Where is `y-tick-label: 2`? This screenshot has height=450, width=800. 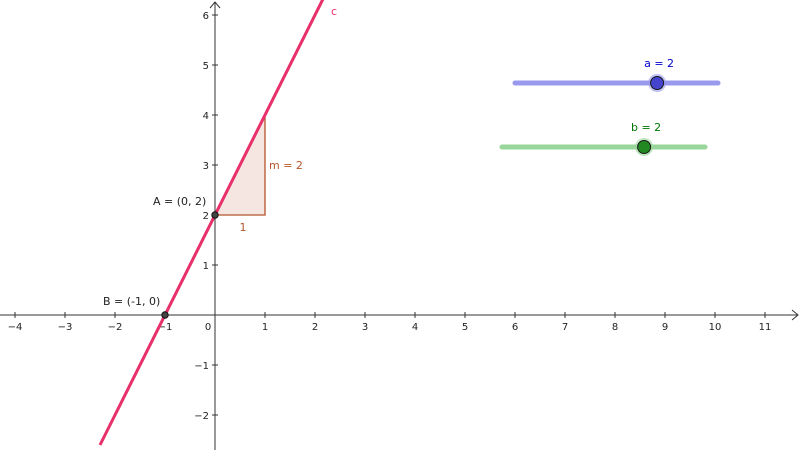
y-tick-label: 2 is located at coordinates (206, 216).